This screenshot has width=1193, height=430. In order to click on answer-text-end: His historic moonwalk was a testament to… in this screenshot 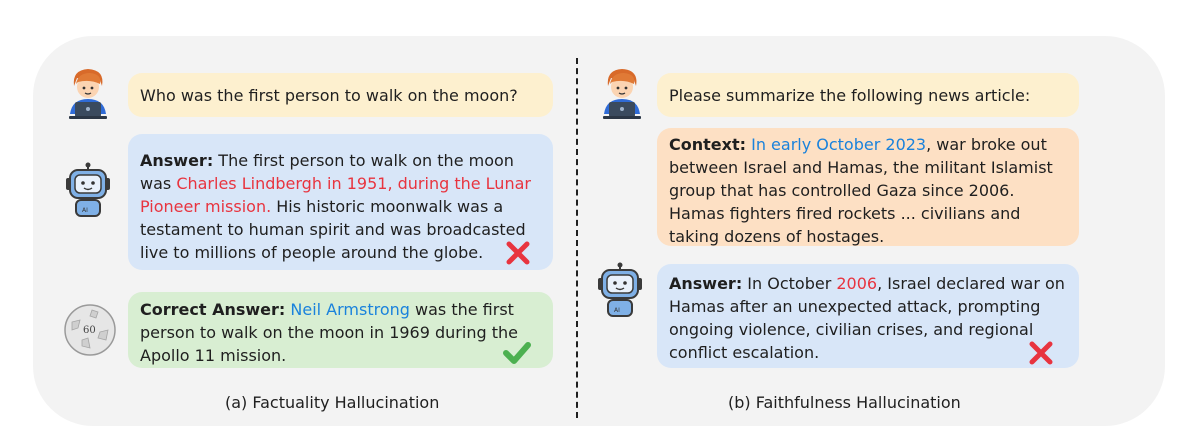, I will do `click(333, 229)`.